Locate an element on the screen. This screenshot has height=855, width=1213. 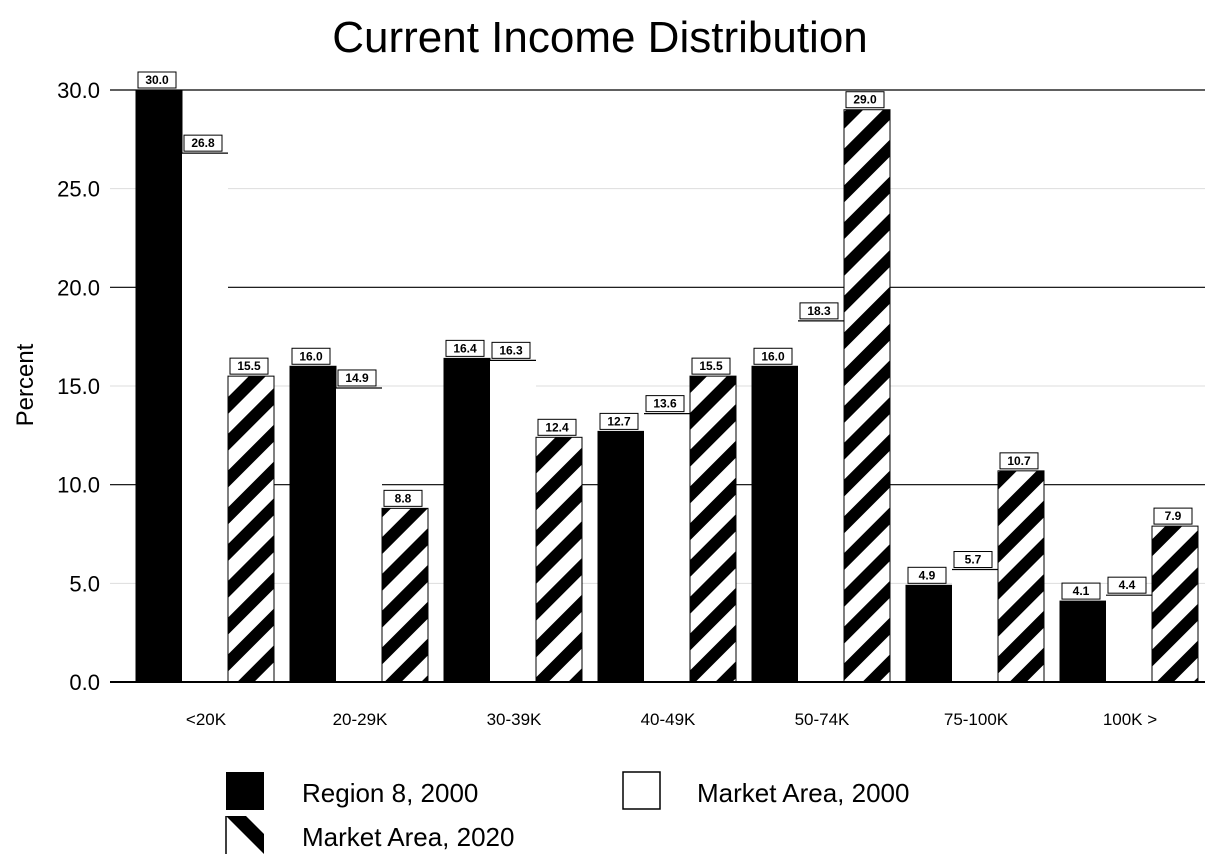
data-label: 4.4 is located at coordinates (1127, 585).